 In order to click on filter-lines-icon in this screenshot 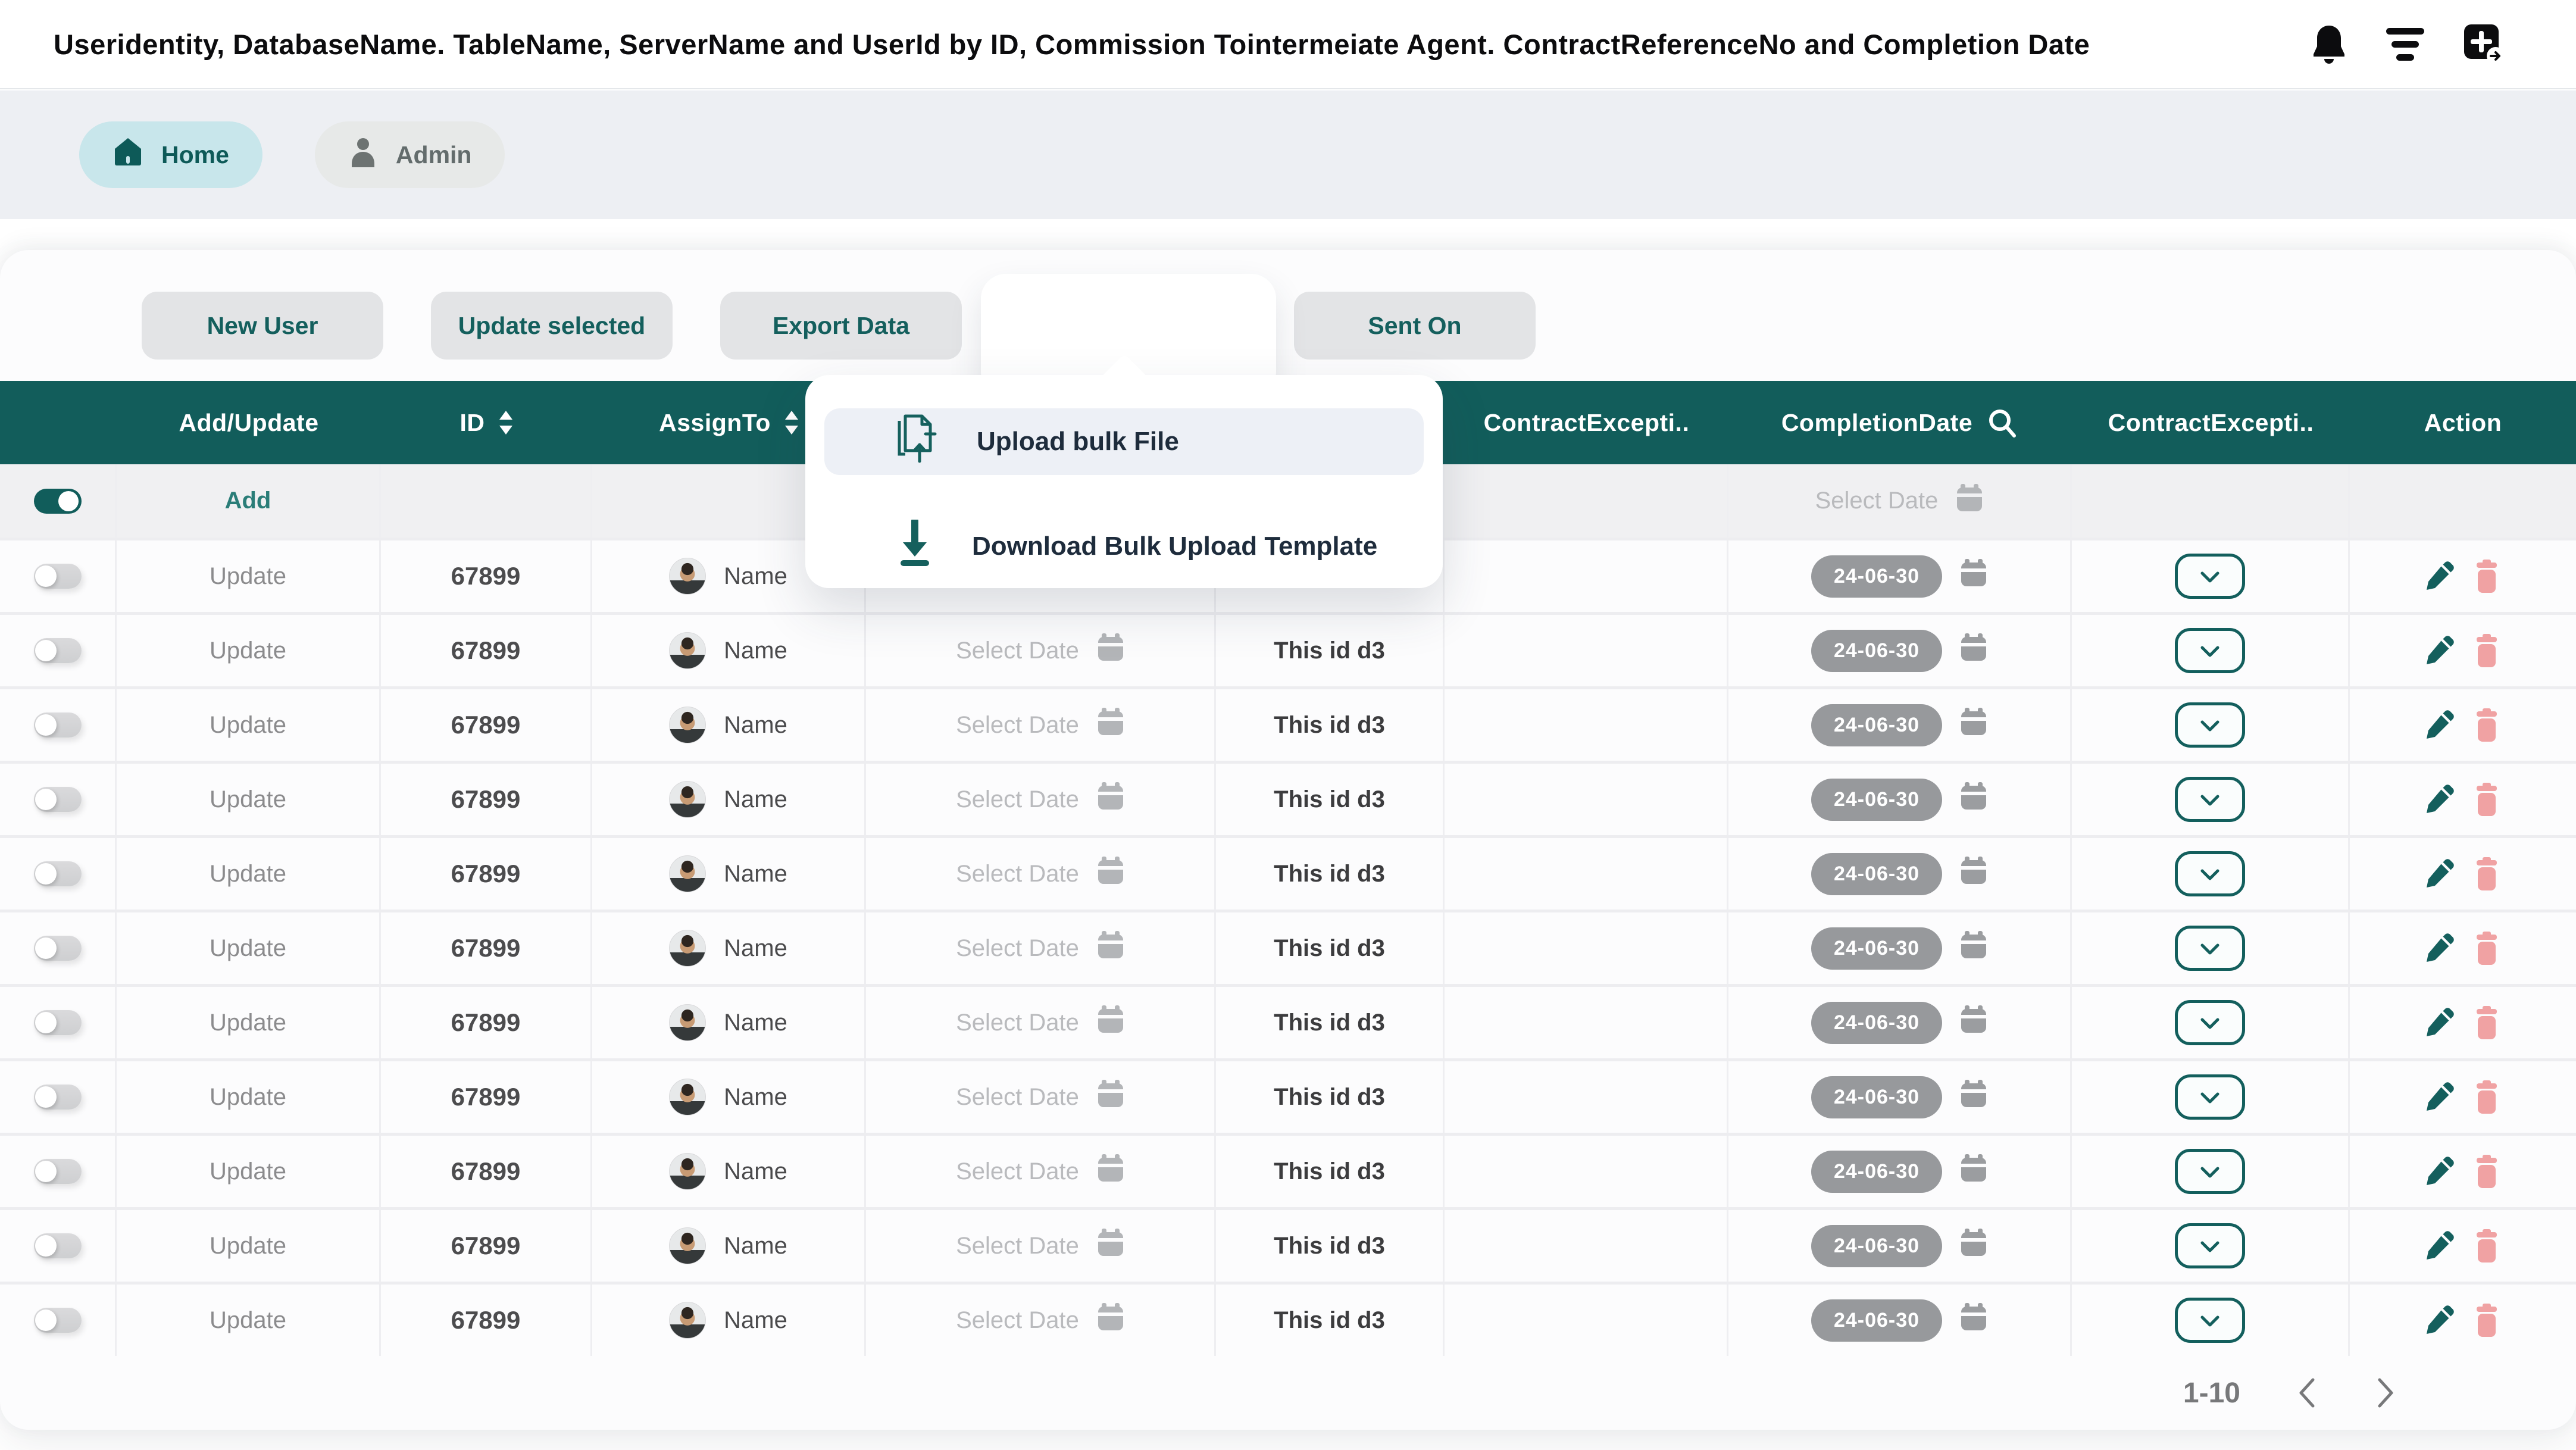, I will do `click(2405, 44)`.